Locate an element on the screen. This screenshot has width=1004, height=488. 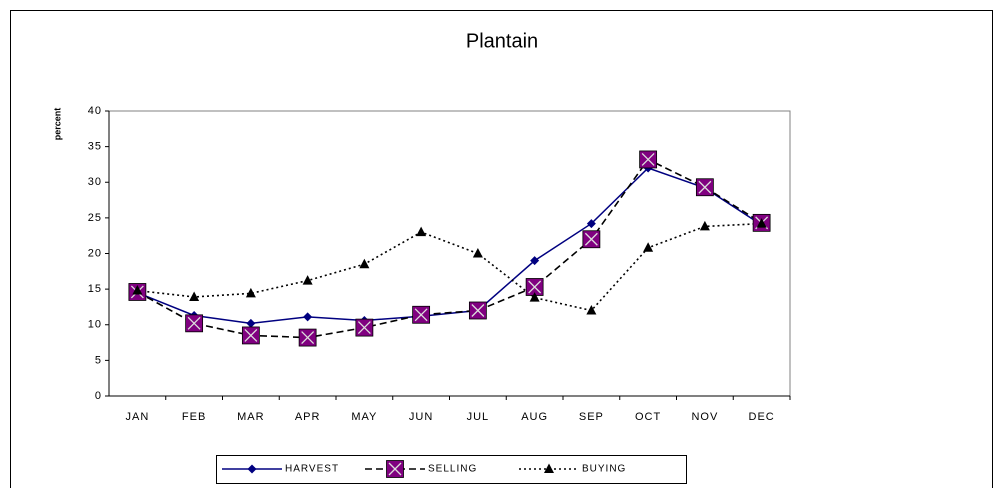
y-tick-label: 10 is located at coordinates (95, 325).